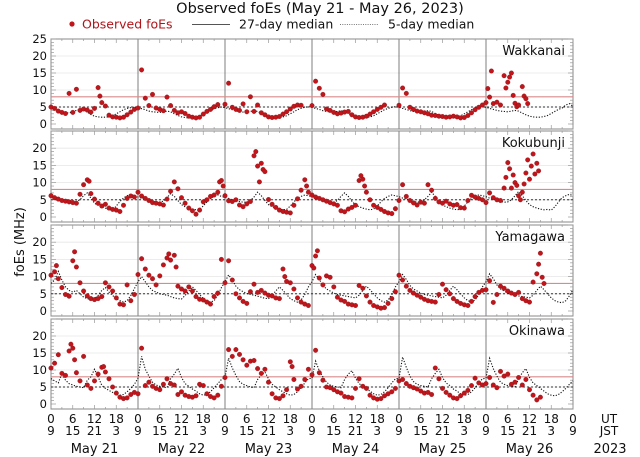 This screenshot has height=457, width=640. Describe the element at coordinates (443, 449) in the screenshot. I see `day-label: May 25` at that location.